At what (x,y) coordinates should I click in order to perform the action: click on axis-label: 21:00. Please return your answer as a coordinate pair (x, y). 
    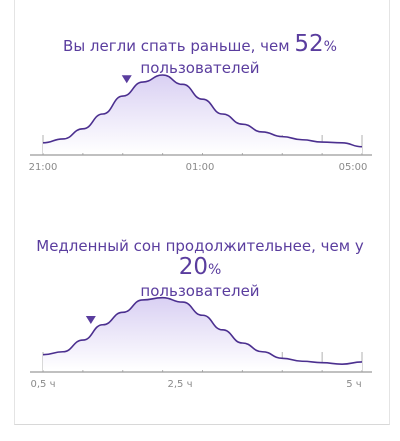
    Looking at the image, I should click on (43, 167).